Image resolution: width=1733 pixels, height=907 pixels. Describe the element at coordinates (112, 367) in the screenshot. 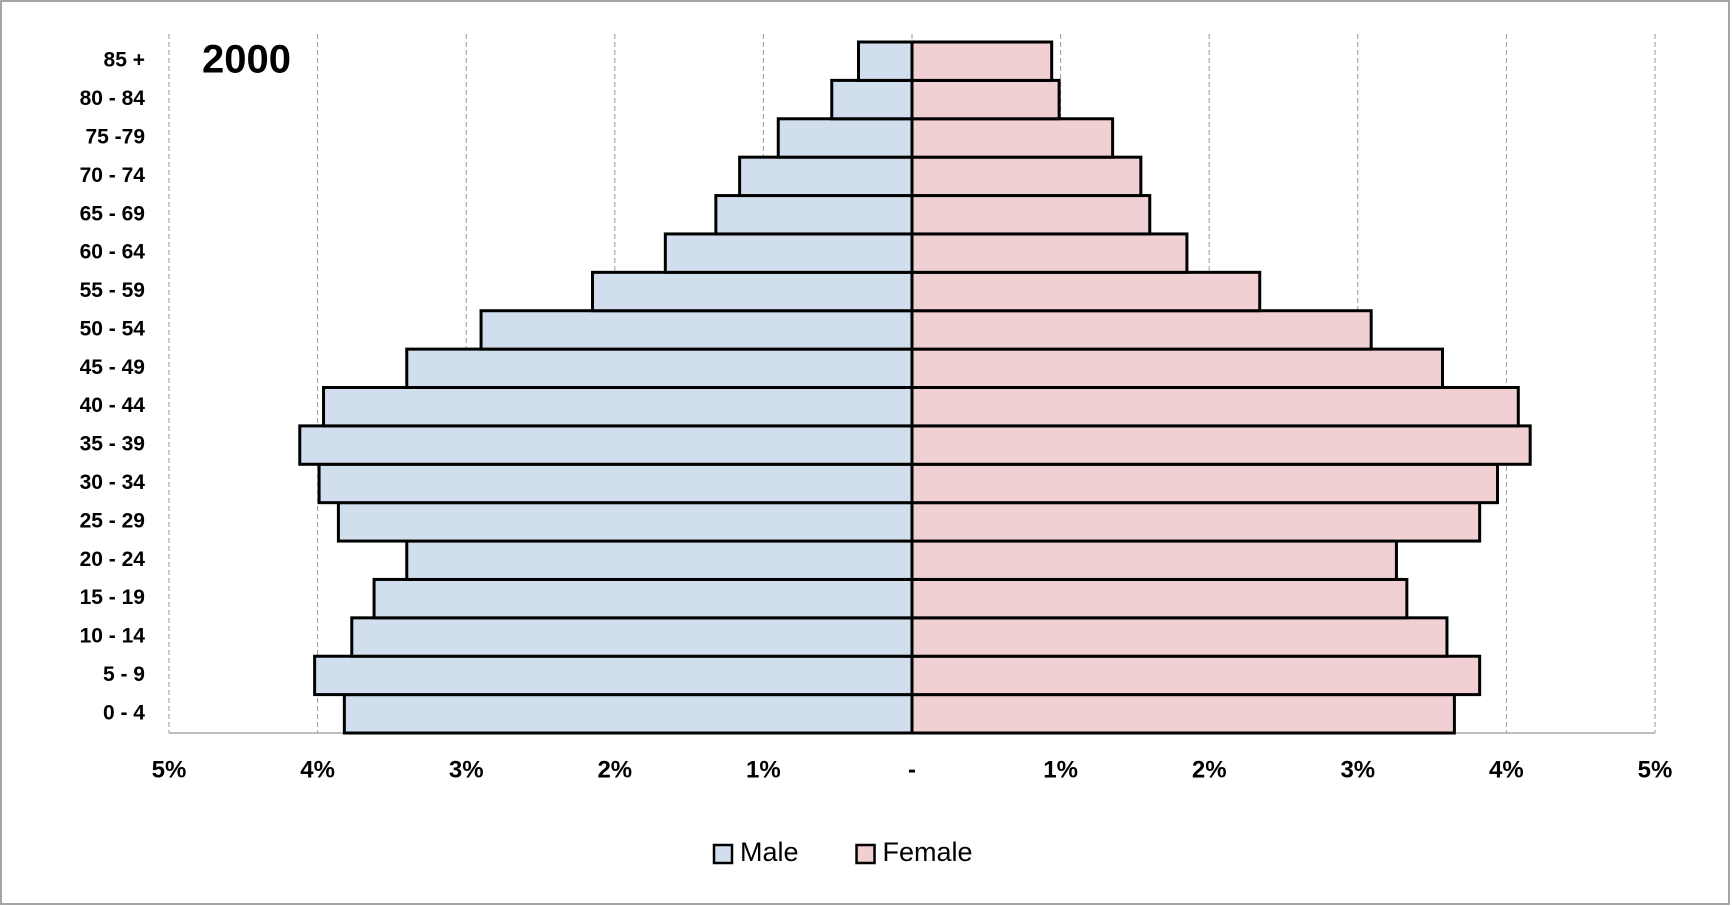

I see `y-tick-label: 45 - 49` at that location.